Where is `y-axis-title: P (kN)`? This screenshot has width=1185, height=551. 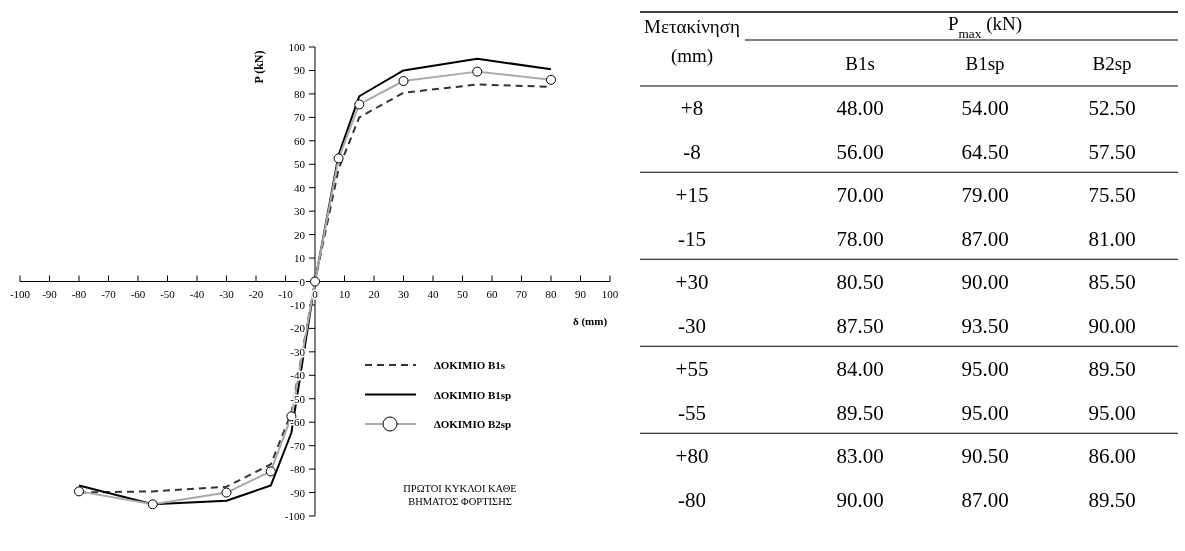 y-axis-title: P (kN) is located at coordinates (259, 67).